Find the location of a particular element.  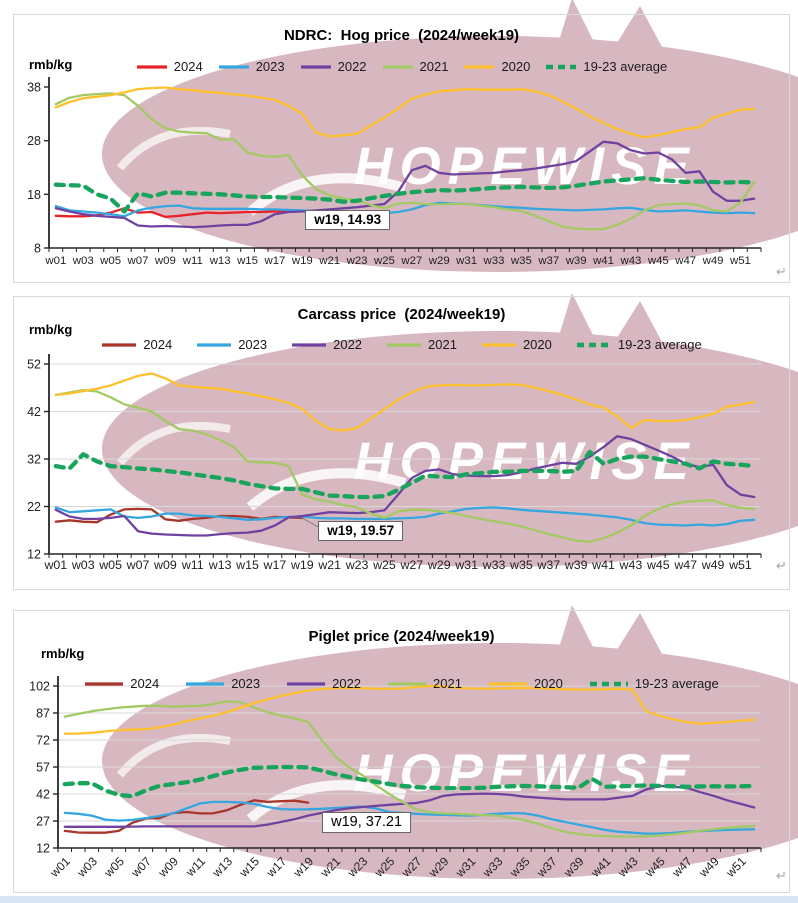

data-callout: w19, 19.57 is located at coordinates (361, 531).